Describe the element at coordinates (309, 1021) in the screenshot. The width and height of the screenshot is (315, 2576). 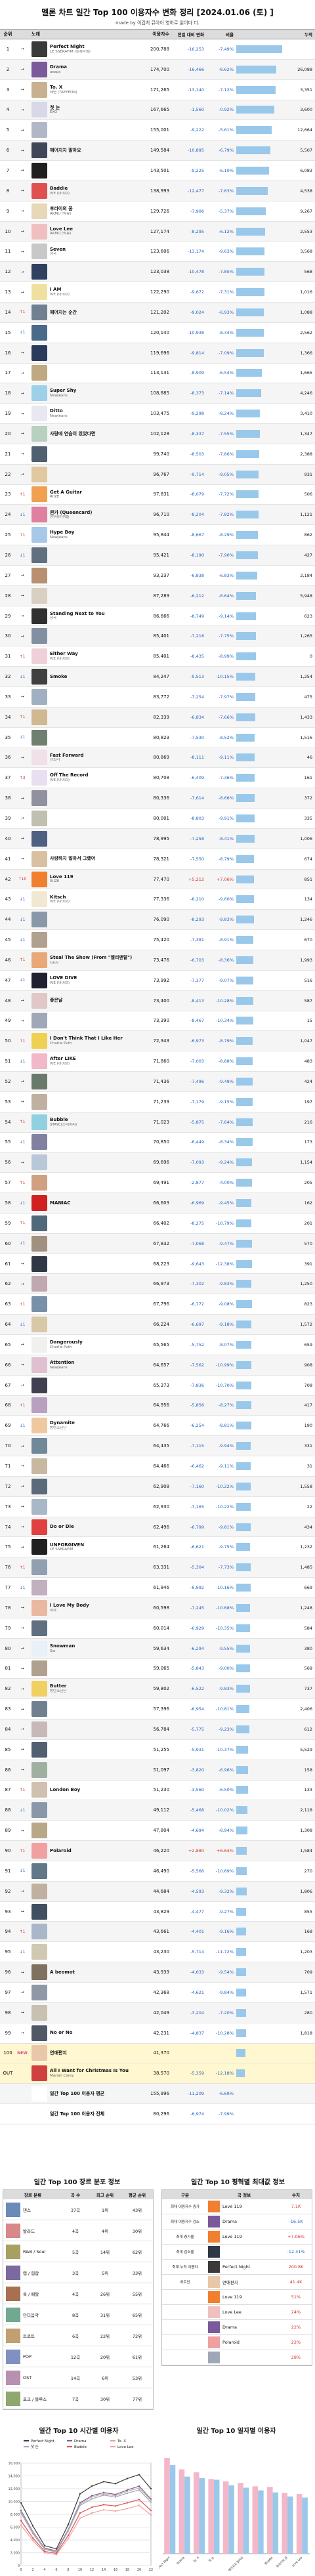
I see `total-cell: 15` at that location.